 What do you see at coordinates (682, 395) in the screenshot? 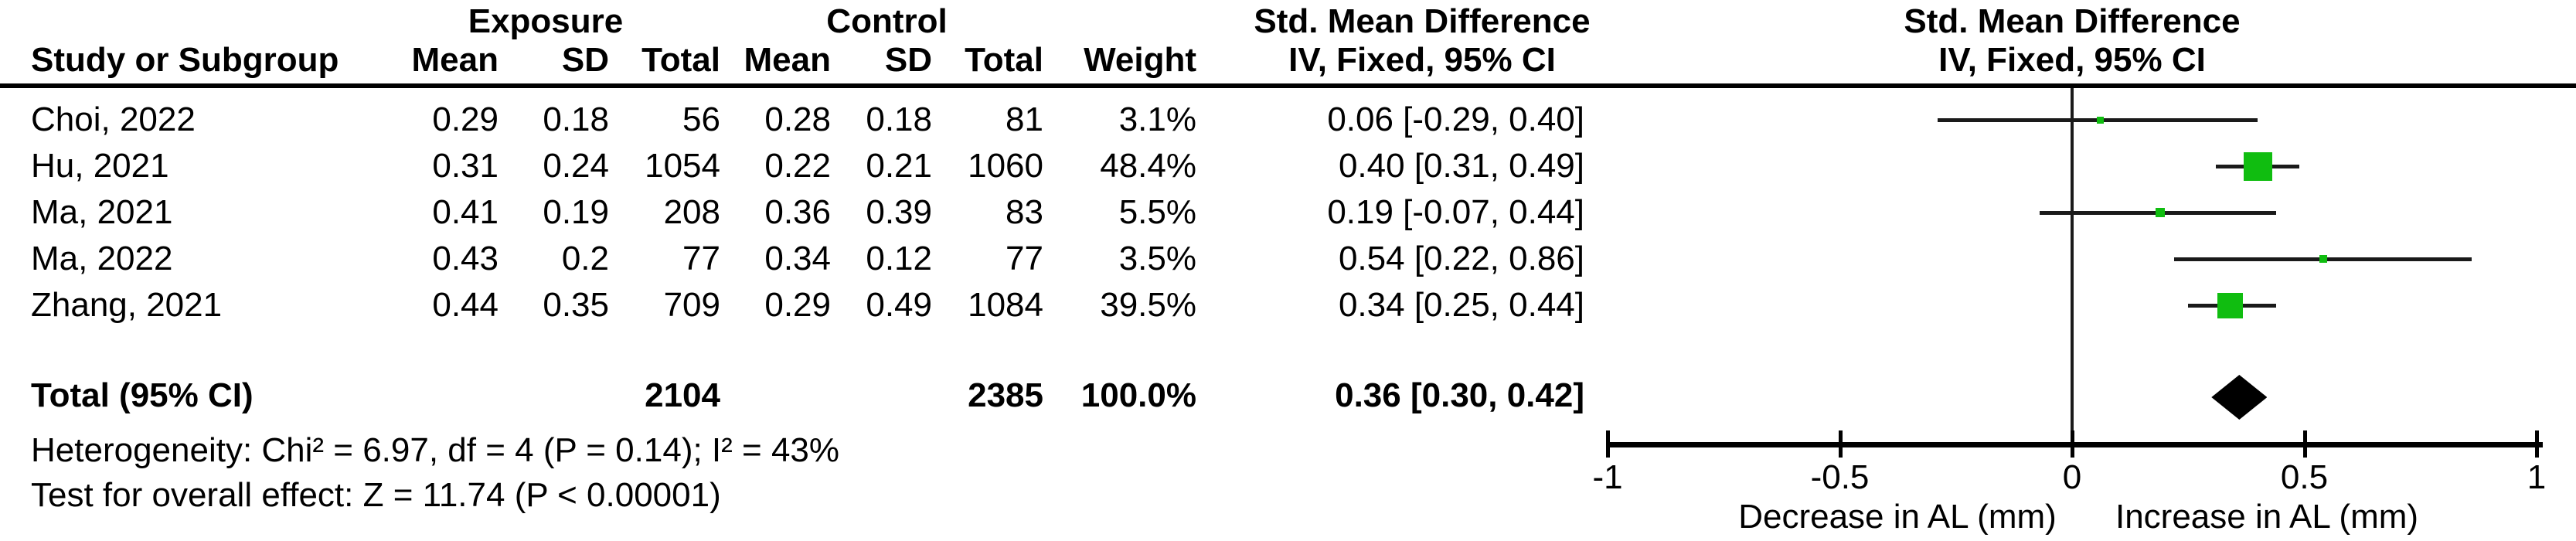
I see `total-exp-total: 2104` at bounding box center [682, 395].